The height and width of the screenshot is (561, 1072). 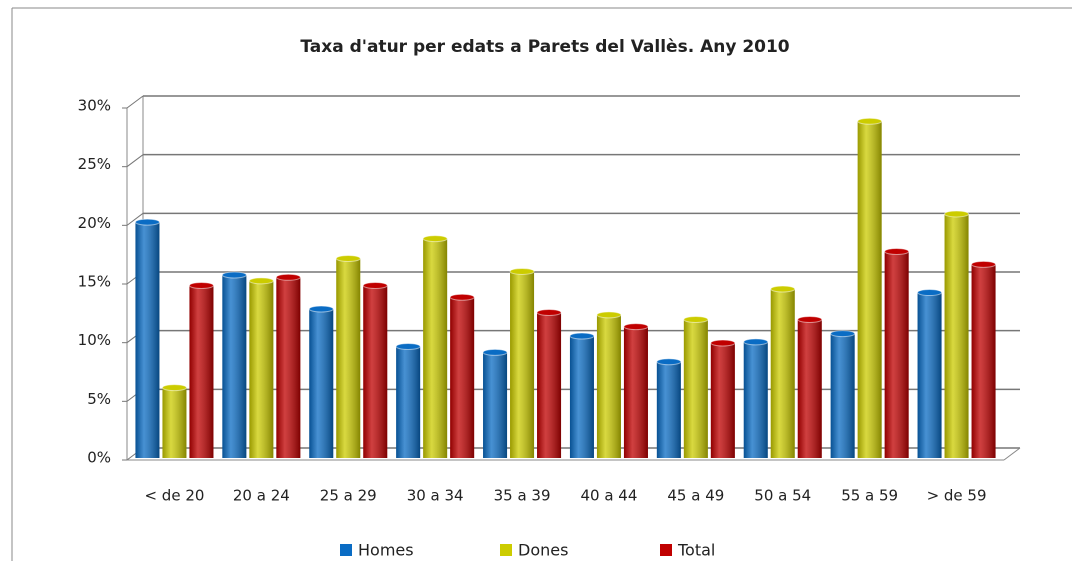 What do you see at coordinates (94, 106) in the screenshot?
I see `y-tick-label: 30%` at bounding box center [94, 106].